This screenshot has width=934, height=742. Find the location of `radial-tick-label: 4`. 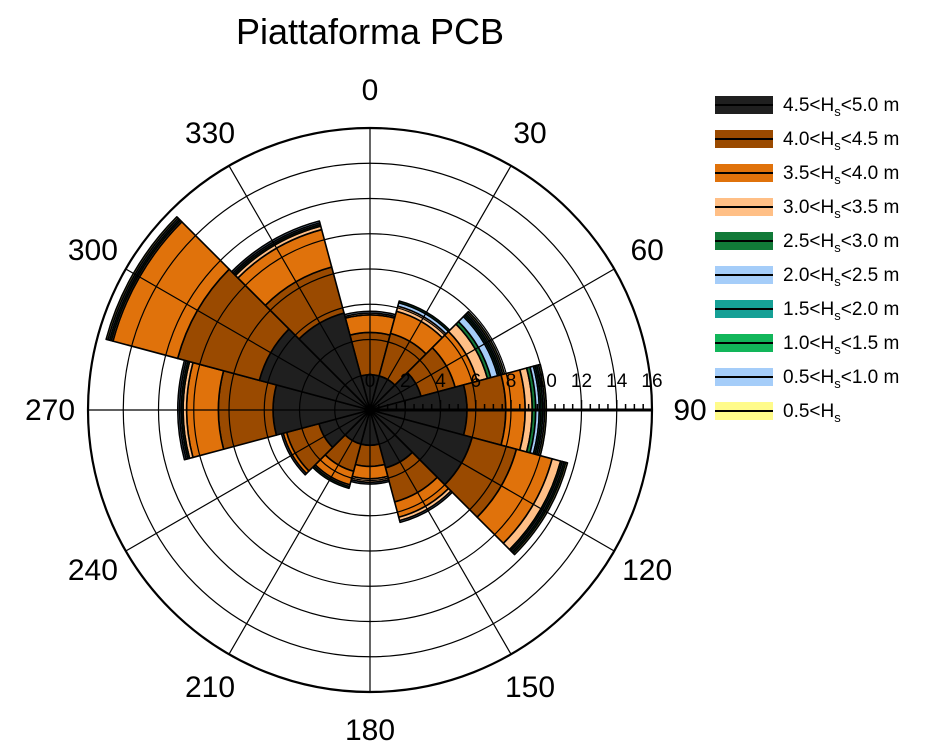

radial-tick-label: 4 is located at coordinates (440, 381).